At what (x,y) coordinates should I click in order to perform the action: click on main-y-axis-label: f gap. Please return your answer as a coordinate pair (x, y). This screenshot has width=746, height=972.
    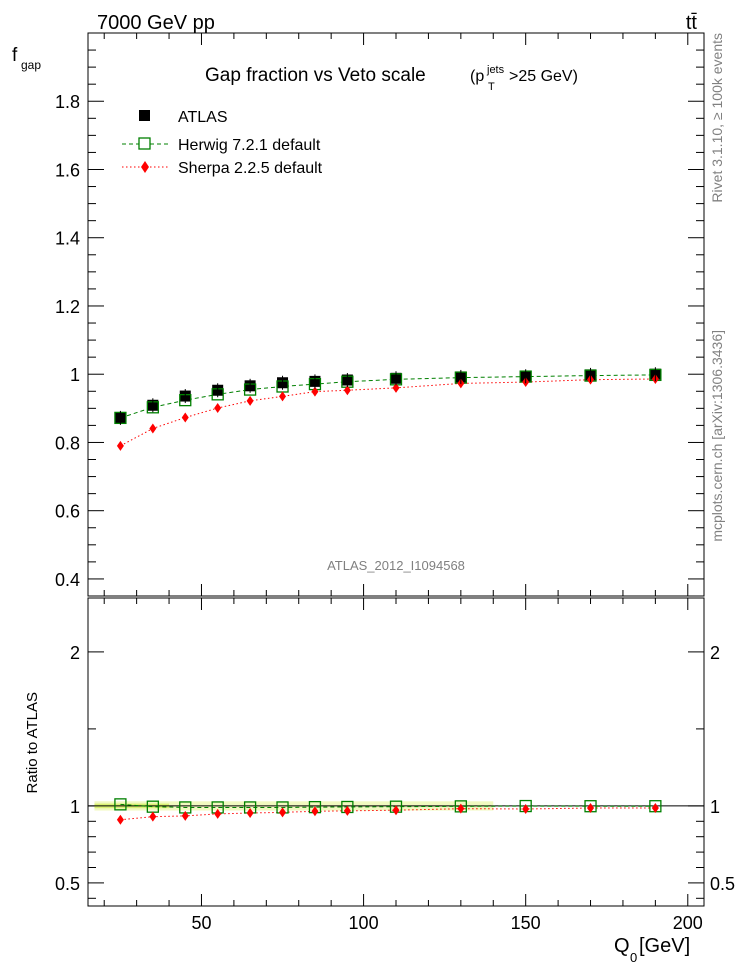
    Looking at the image, I should click on (26, 58).